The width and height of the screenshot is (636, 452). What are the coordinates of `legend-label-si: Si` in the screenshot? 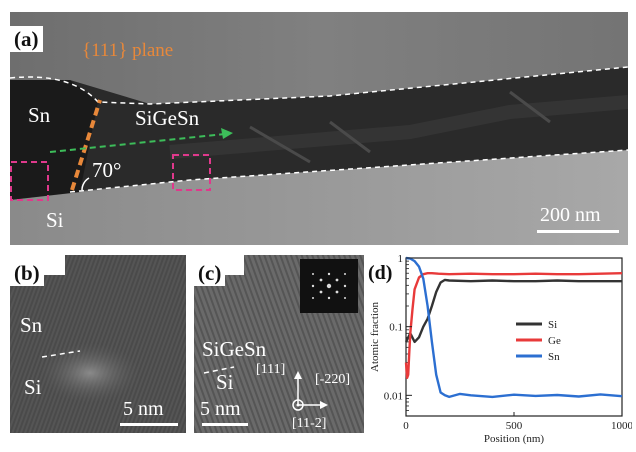 It's located at (552, 325).